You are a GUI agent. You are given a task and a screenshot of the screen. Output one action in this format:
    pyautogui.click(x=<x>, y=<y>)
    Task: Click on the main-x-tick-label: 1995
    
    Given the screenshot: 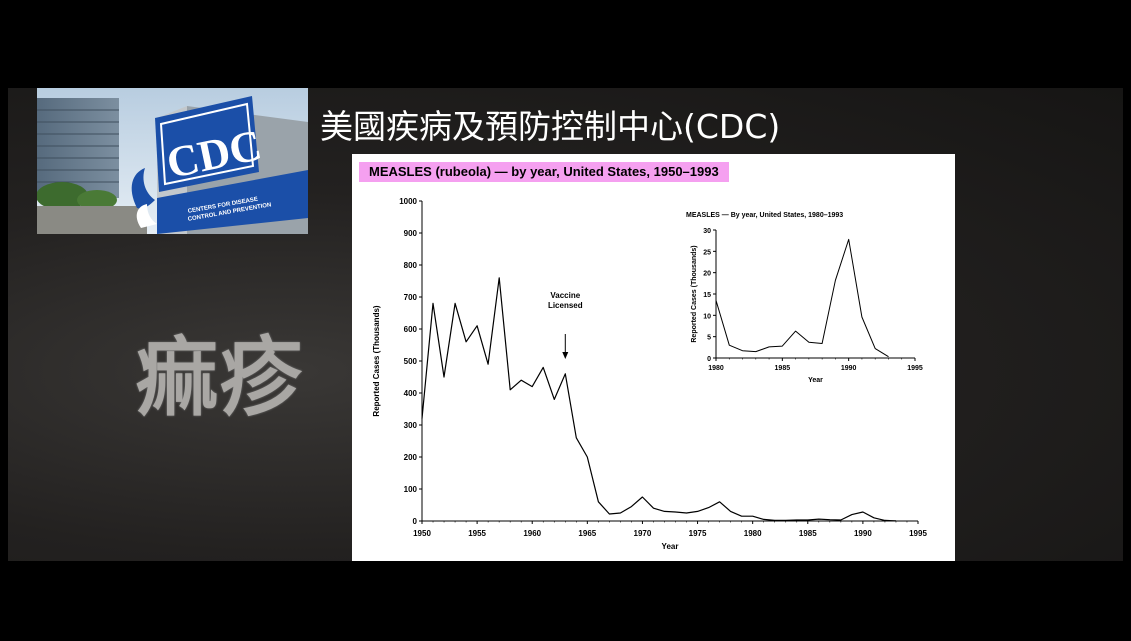 What is the action you would take?
    pyautogui.click(x=918, y=533)
    